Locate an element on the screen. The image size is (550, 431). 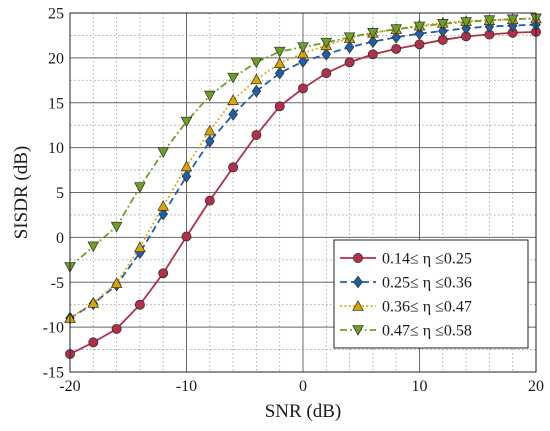
legend-item: 0.14≤ η ≤0.25 is located at coordinates (406, 259).